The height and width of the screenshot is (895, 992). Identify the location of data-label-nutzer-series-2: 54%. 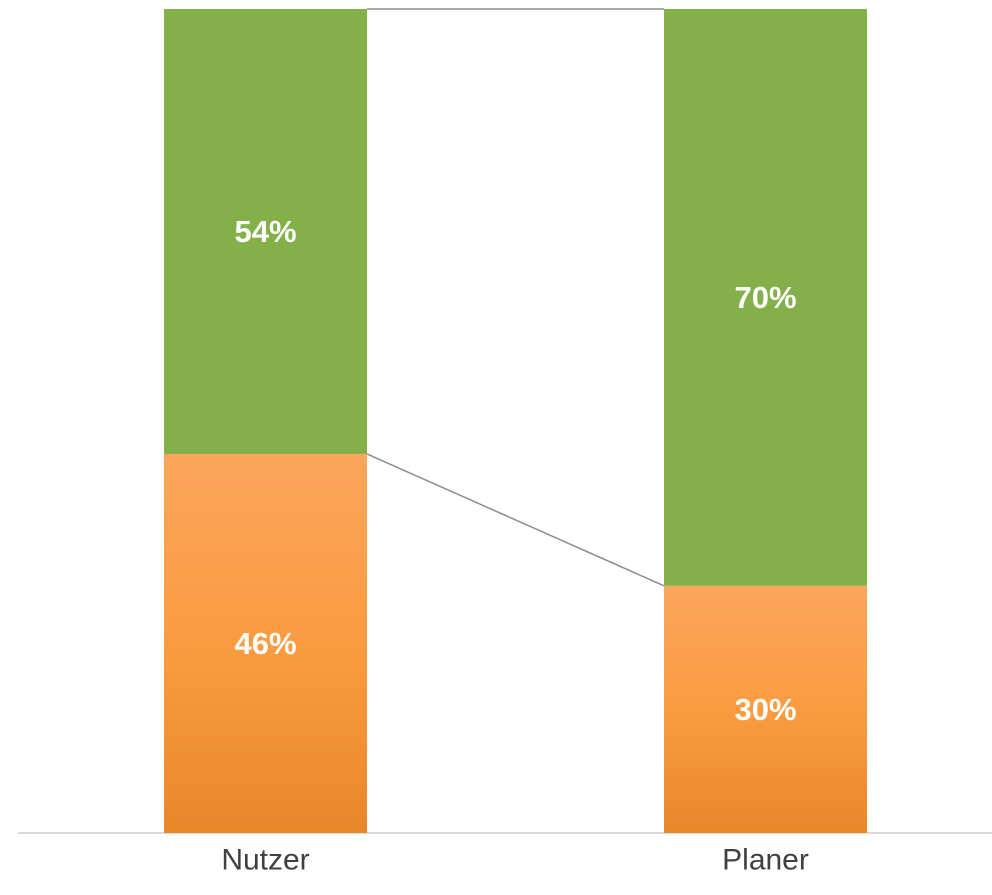
(265, 231).